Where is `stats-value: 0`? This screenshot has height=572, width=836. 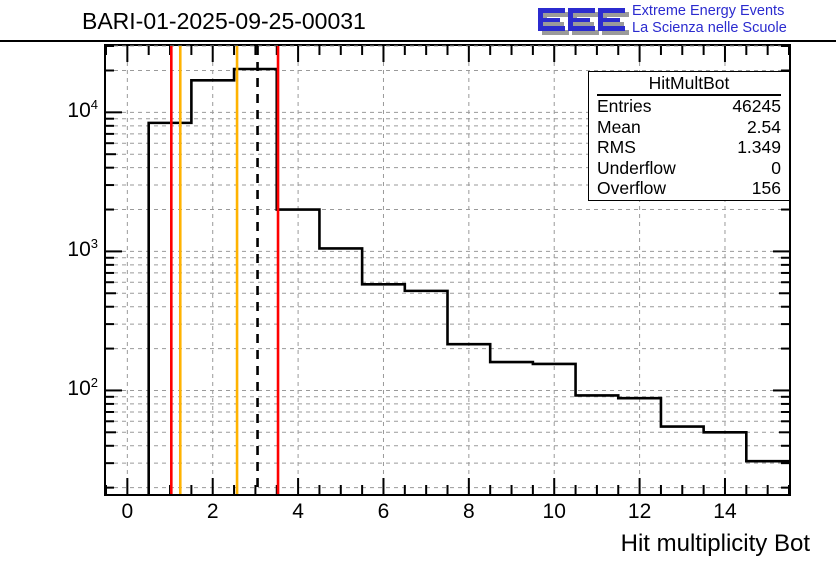
stats-value: 0 is located at coordinates (776, 167).